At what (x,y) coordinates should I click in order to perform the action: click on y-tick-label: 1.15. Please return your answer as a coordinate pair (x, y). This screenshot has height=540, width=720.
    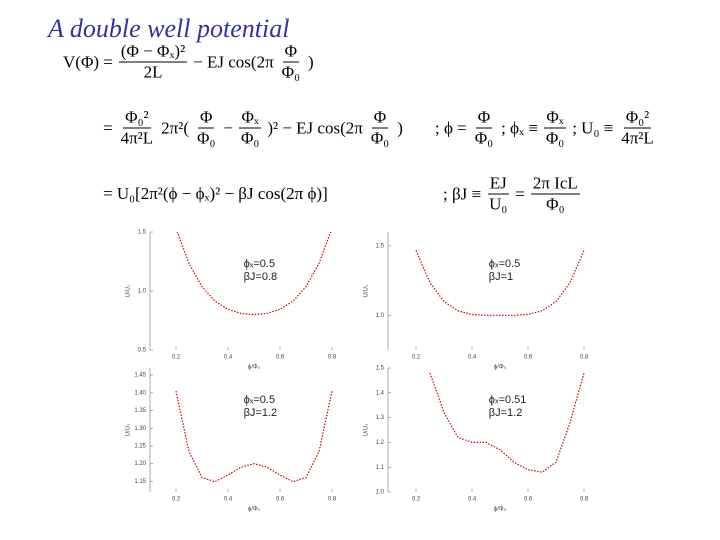
    Looking at the image, I should click on (140, 482).